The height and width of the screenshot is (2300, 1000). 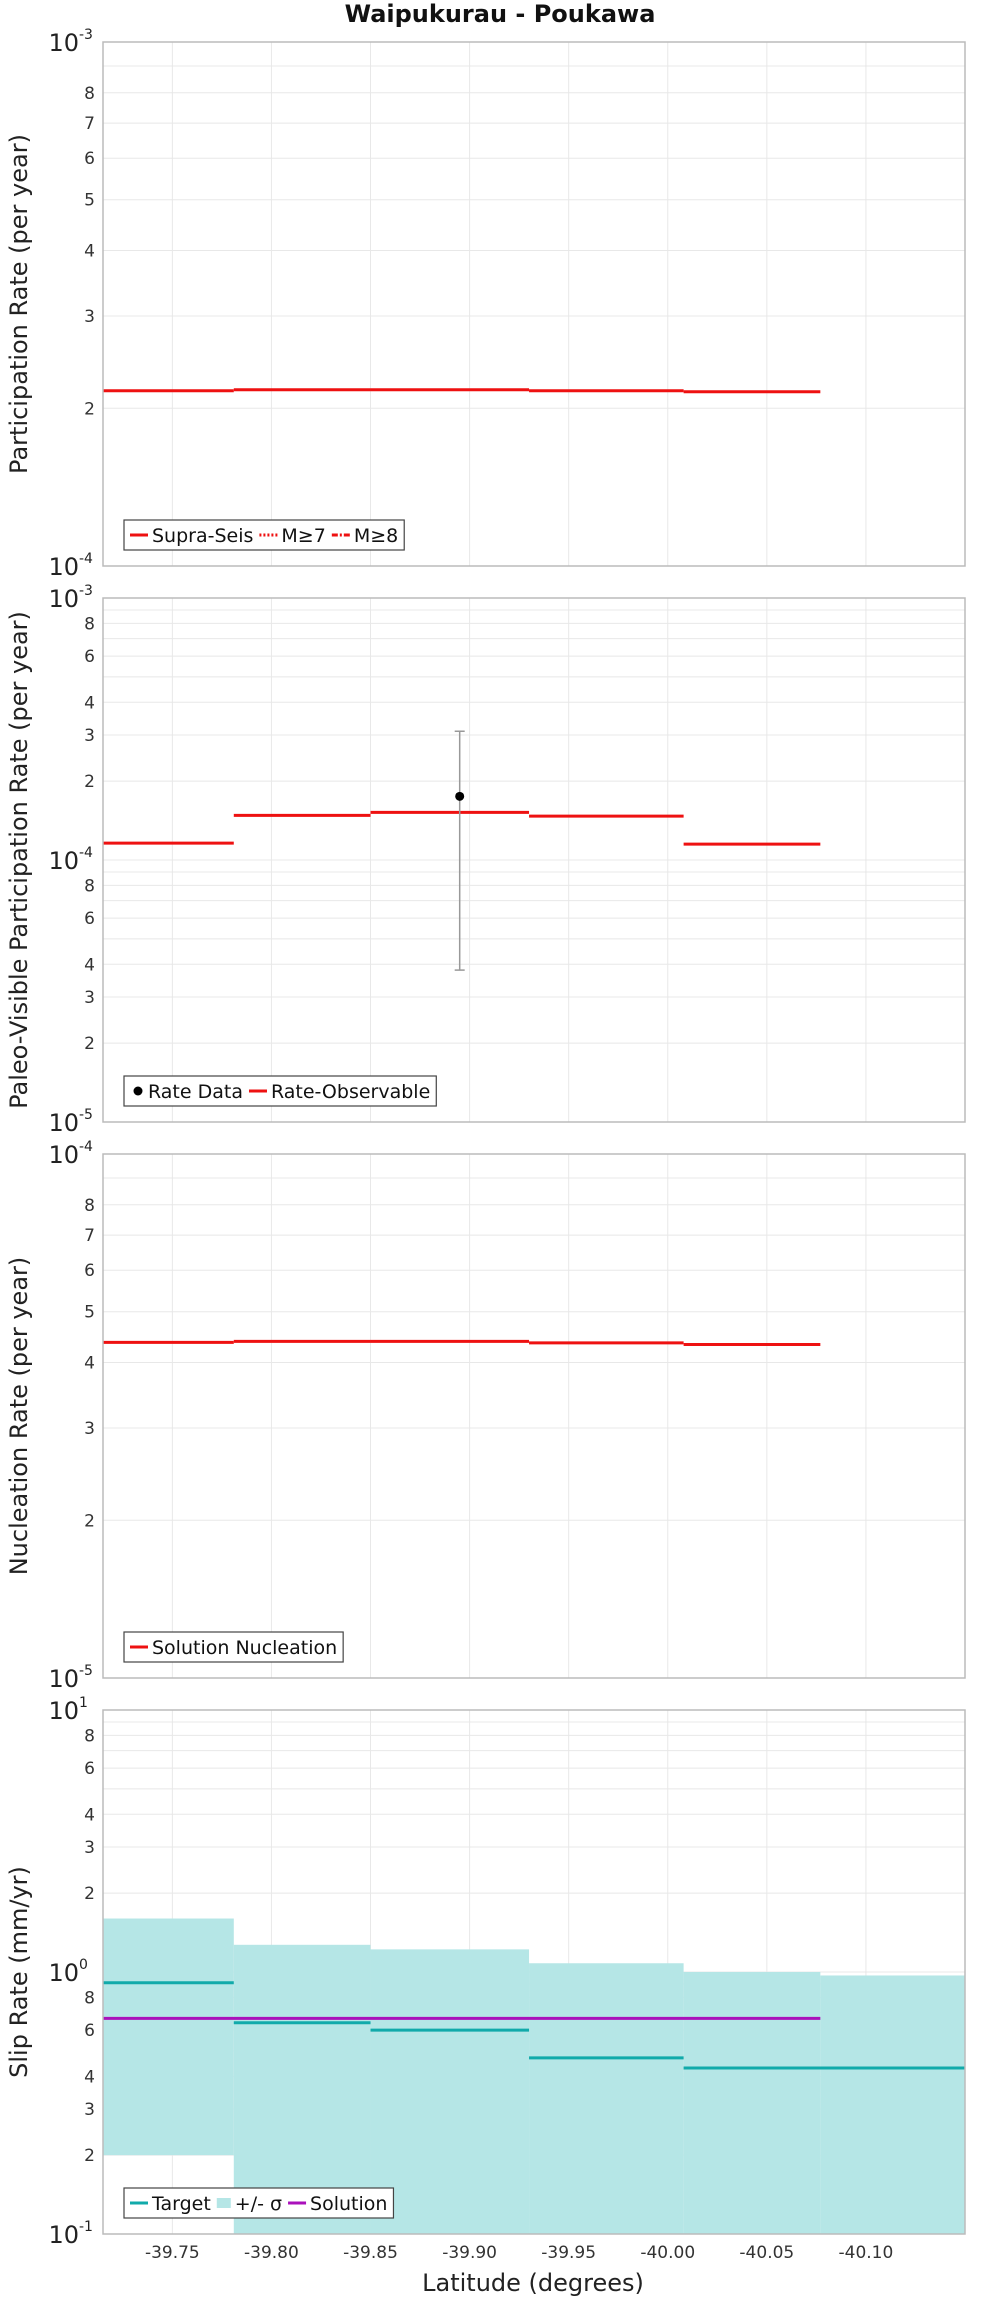 I want to click on x-tick-label: -39.85, so click(x=370, y=2253).